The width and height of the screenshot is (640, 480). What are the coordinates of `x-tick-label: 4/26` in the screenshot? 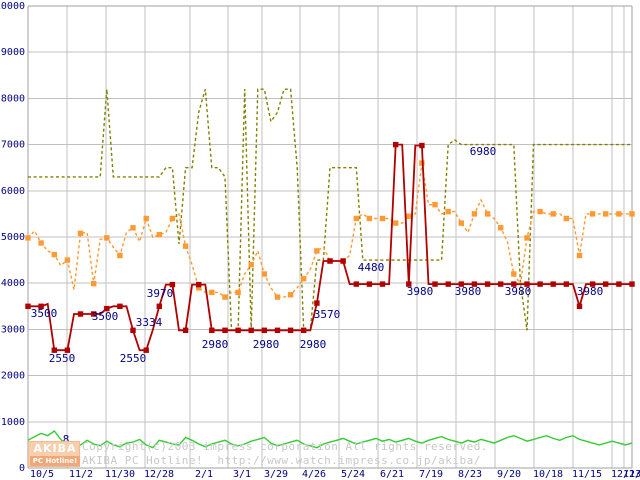 It's located at (314, 474).